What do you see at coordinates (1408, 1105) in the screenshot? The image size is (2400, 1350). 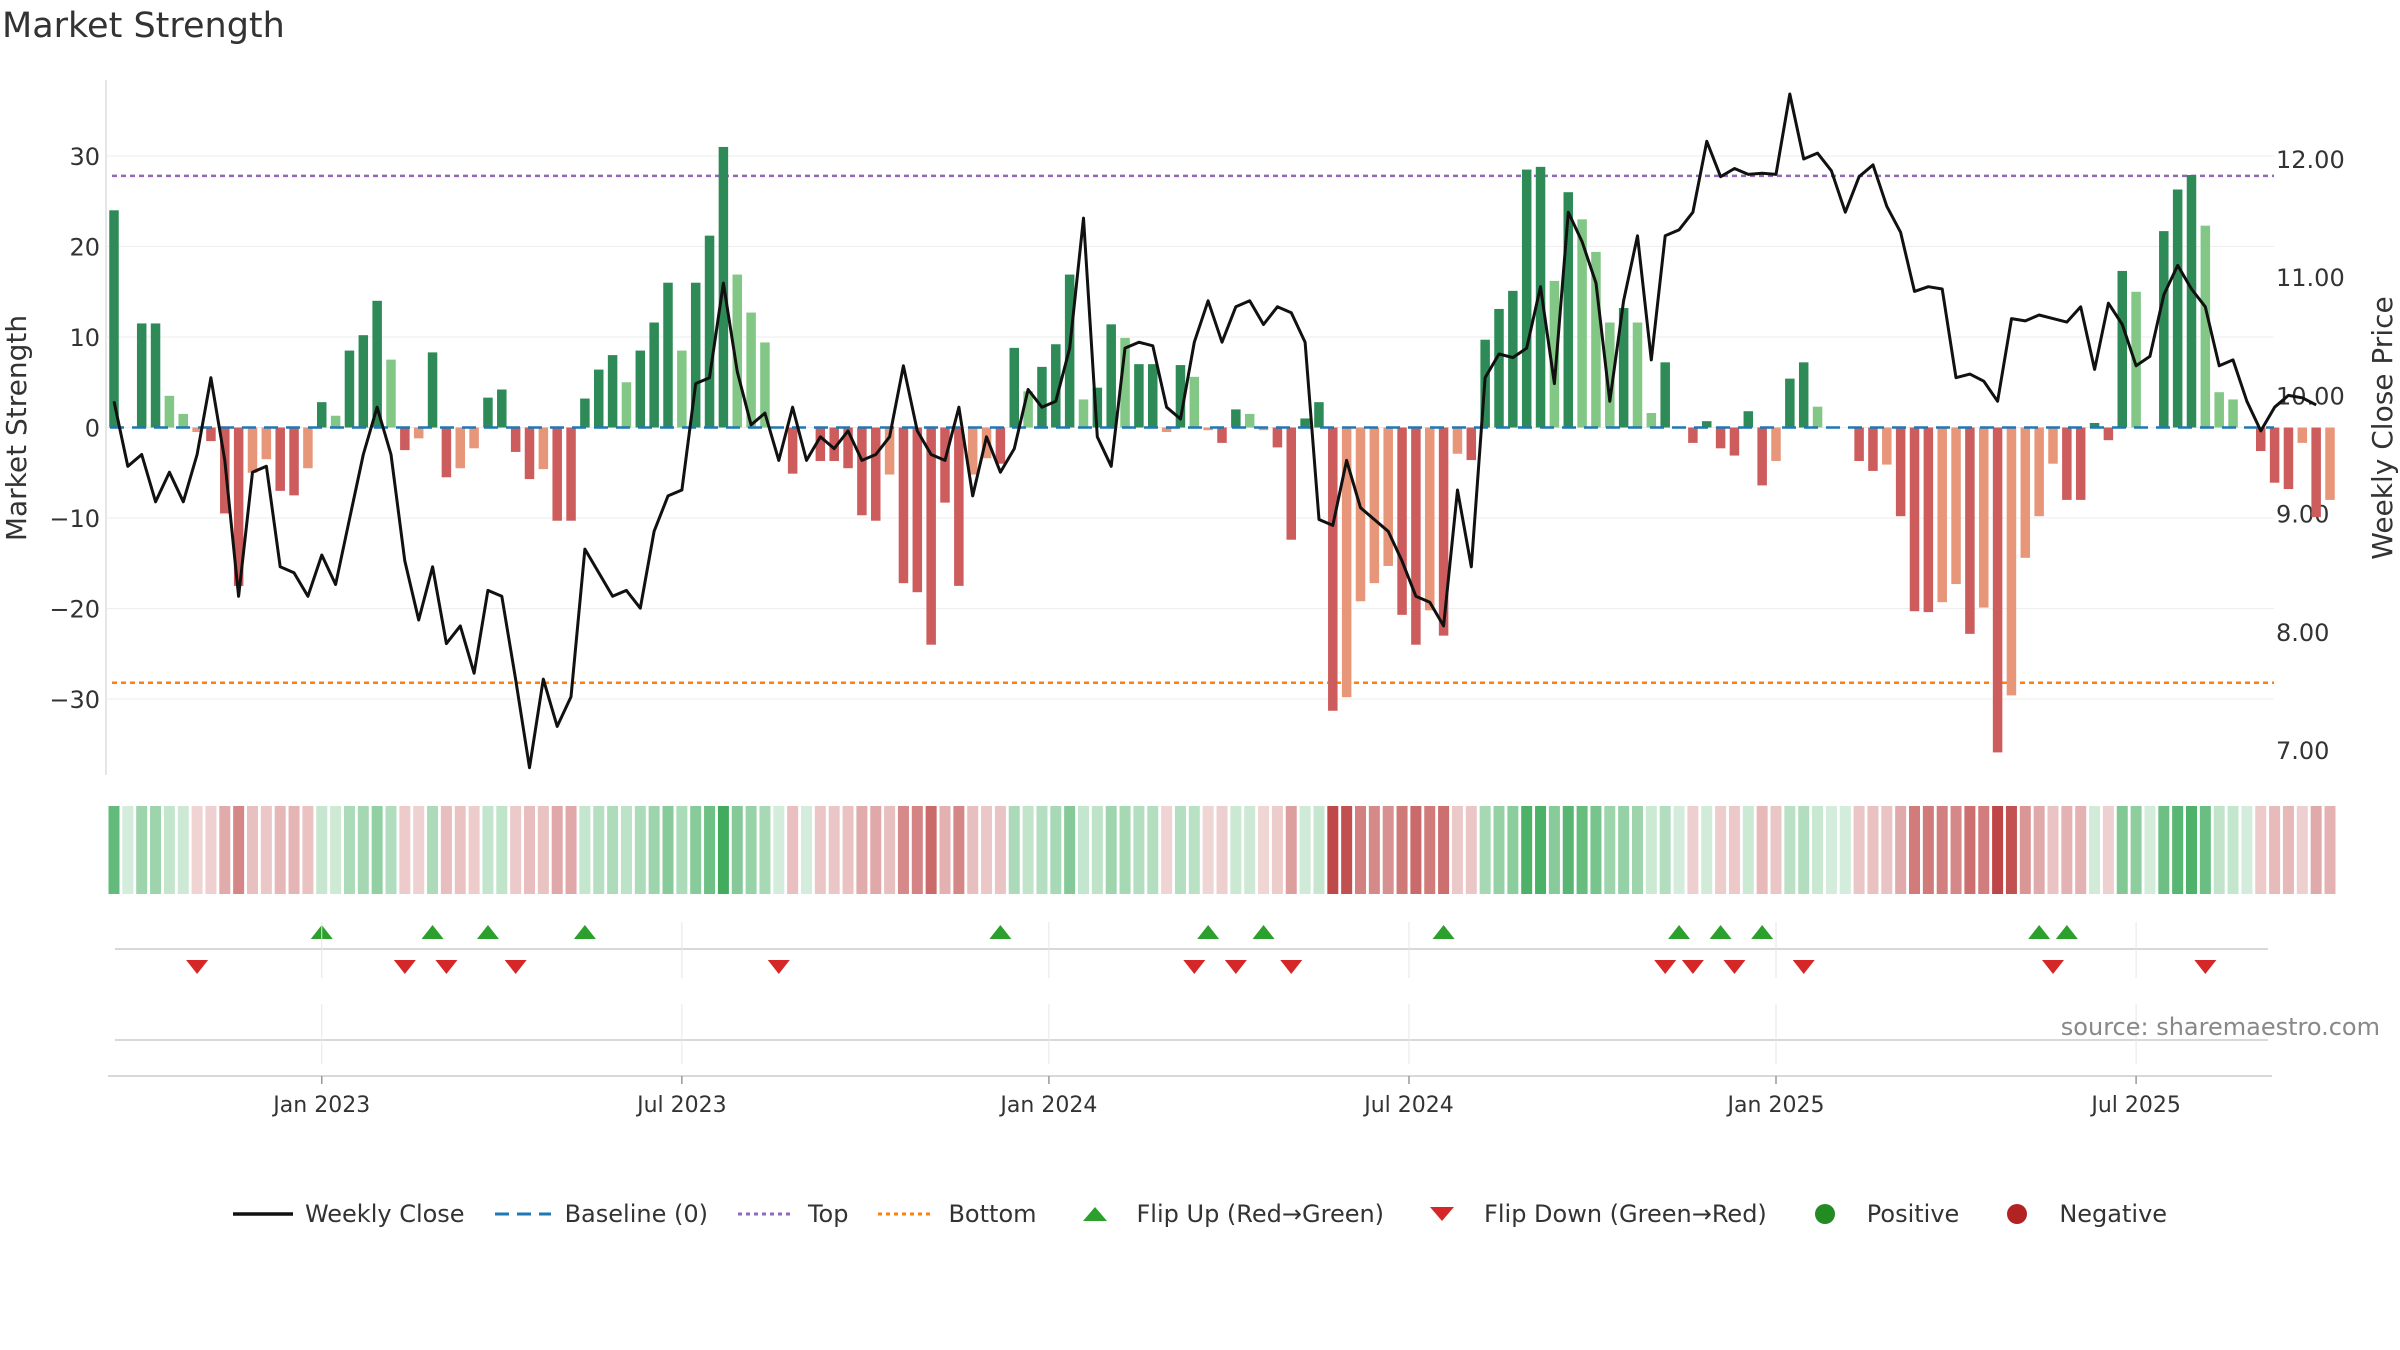 I see `x-tick-label: Jul 2024` at bounding box center [1408, 1105].